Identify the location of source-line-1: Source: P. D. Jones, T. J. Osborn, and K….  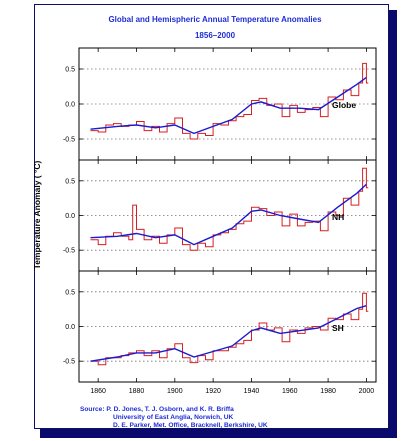
(157, 409).